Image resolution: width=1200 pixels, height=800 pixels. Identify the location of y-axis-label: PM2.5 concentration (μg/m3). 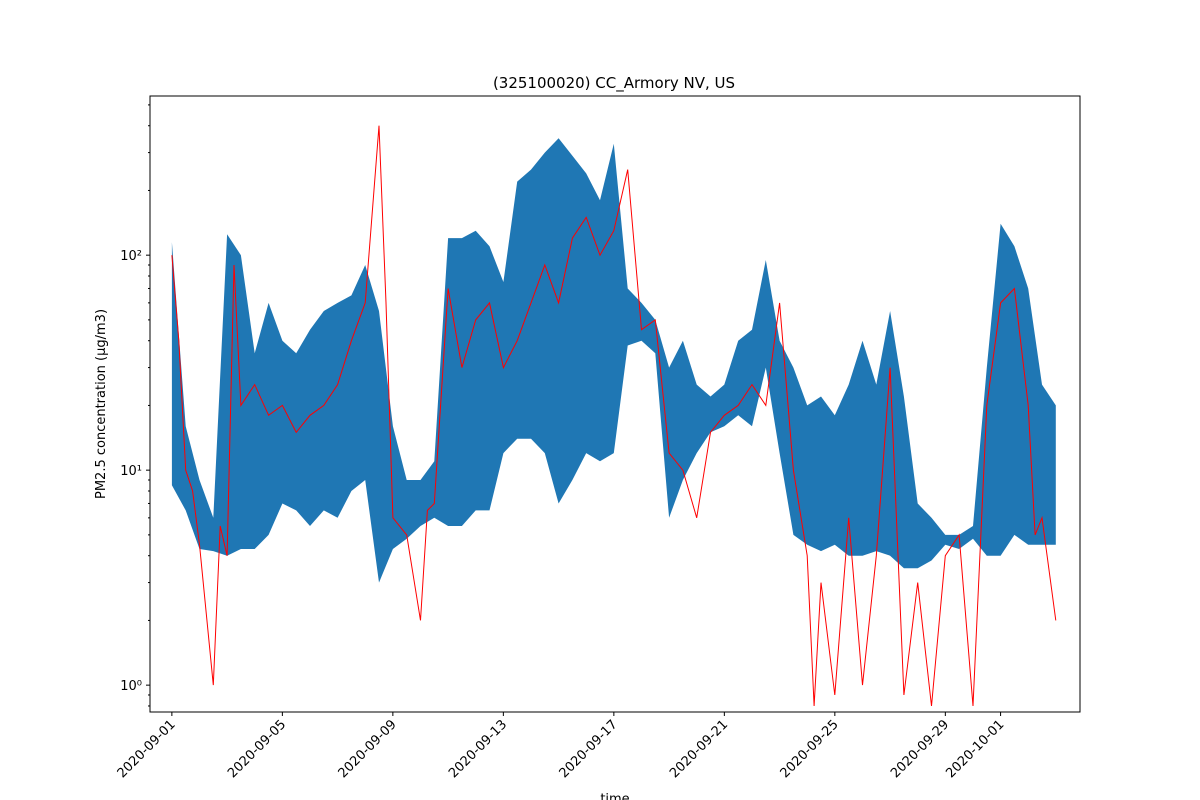
(101, 404).